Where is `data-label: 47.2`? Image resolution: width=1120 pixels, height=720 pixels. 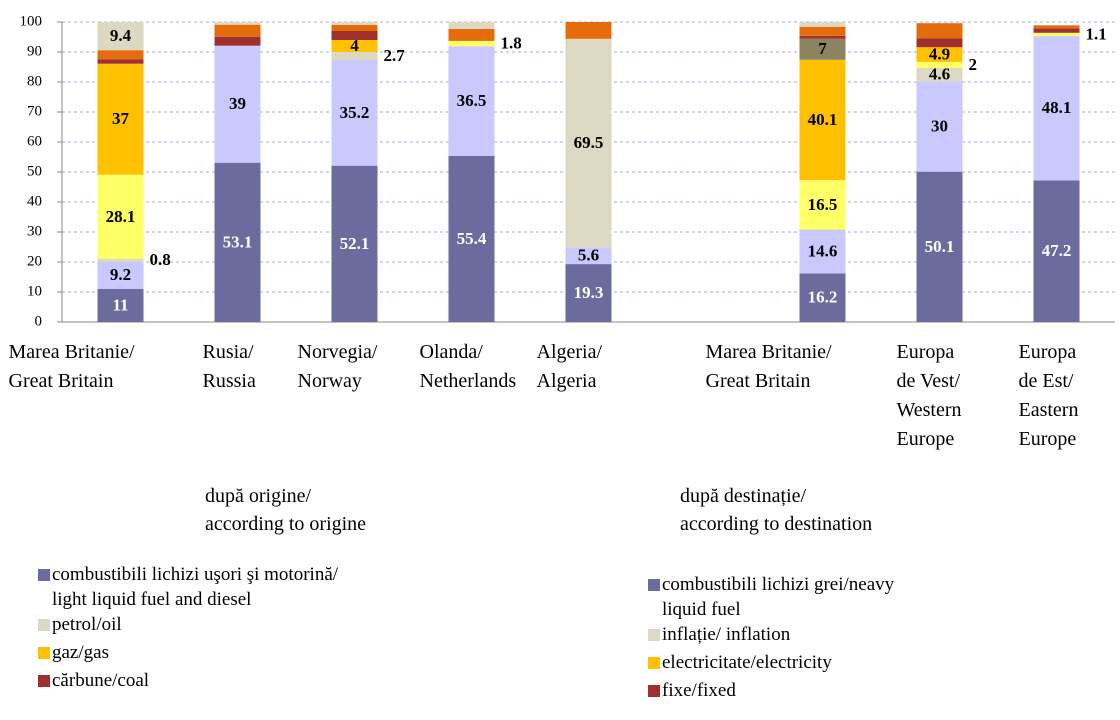 data-label: 47.2 is located at coordinates (1057, 250).